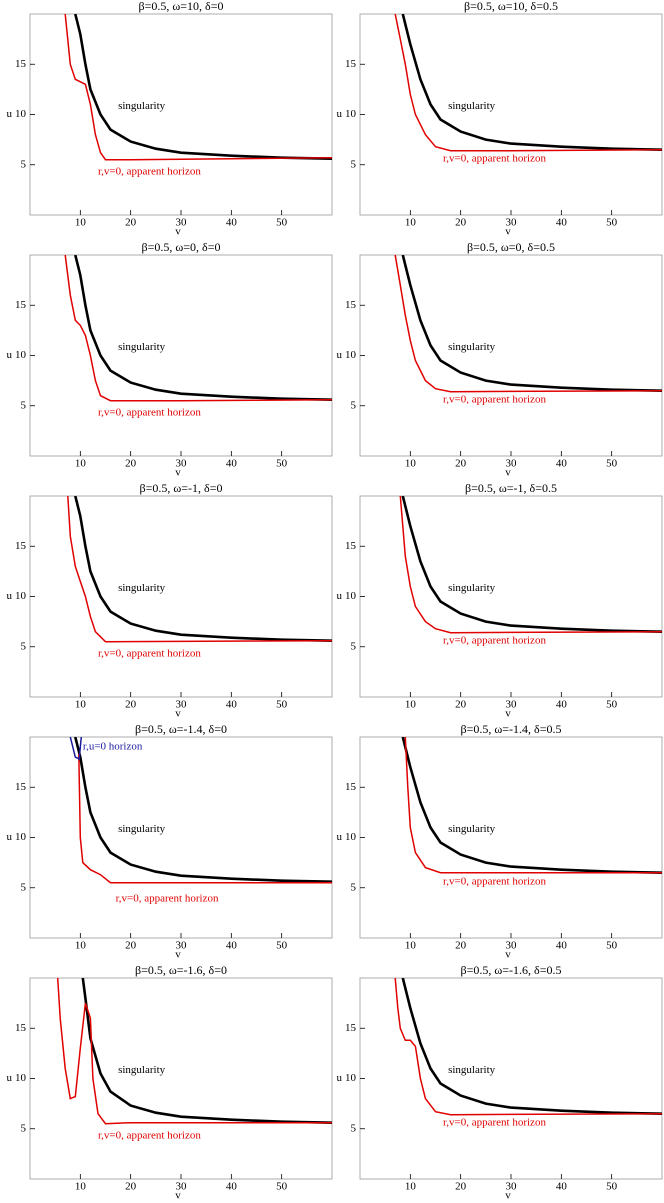 The width and height of the screenshot is (664, 1203). I want to click on panel-title: β=0.5, ω=-1, δ=0.5, so click(511, 488).